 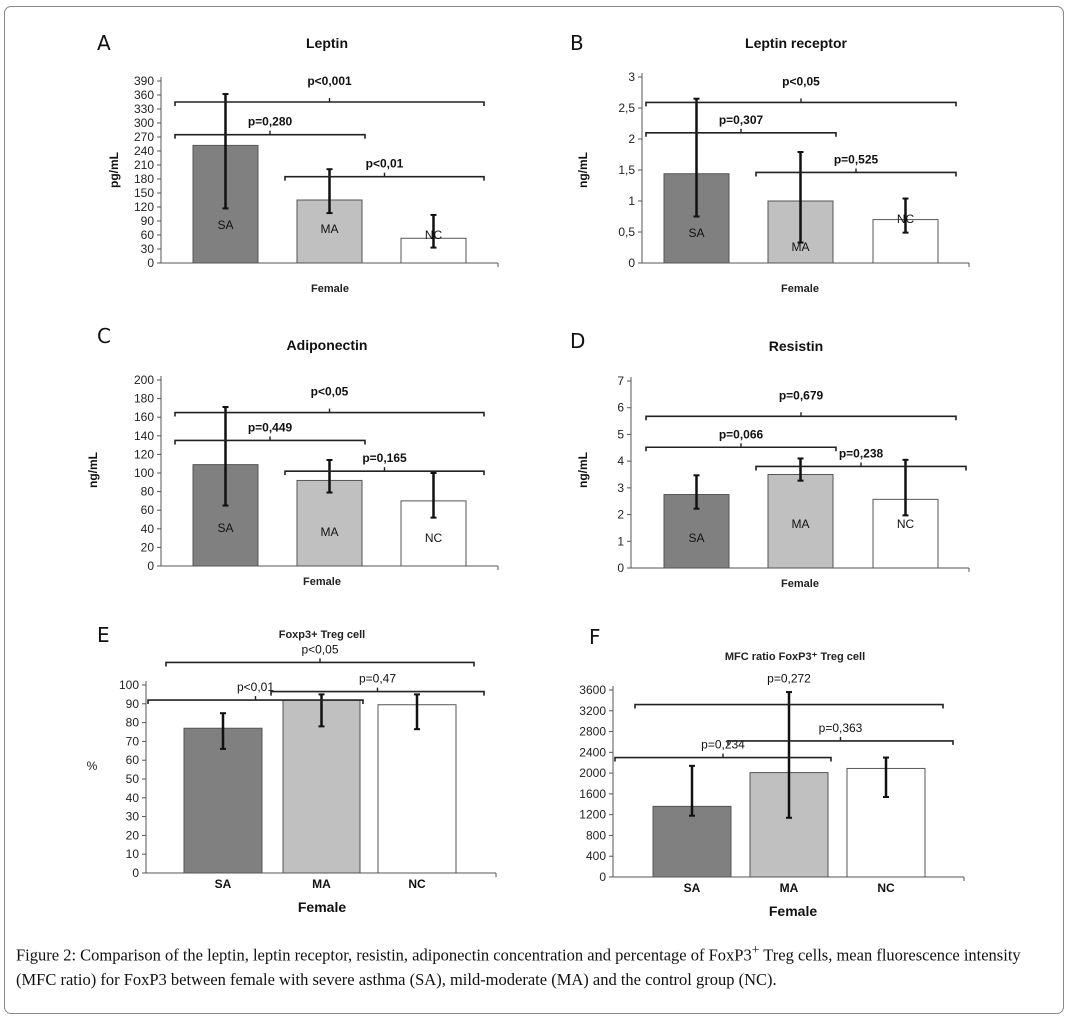 I want to click on y-axis-title: pg/mL, so click(x=114, y=170).